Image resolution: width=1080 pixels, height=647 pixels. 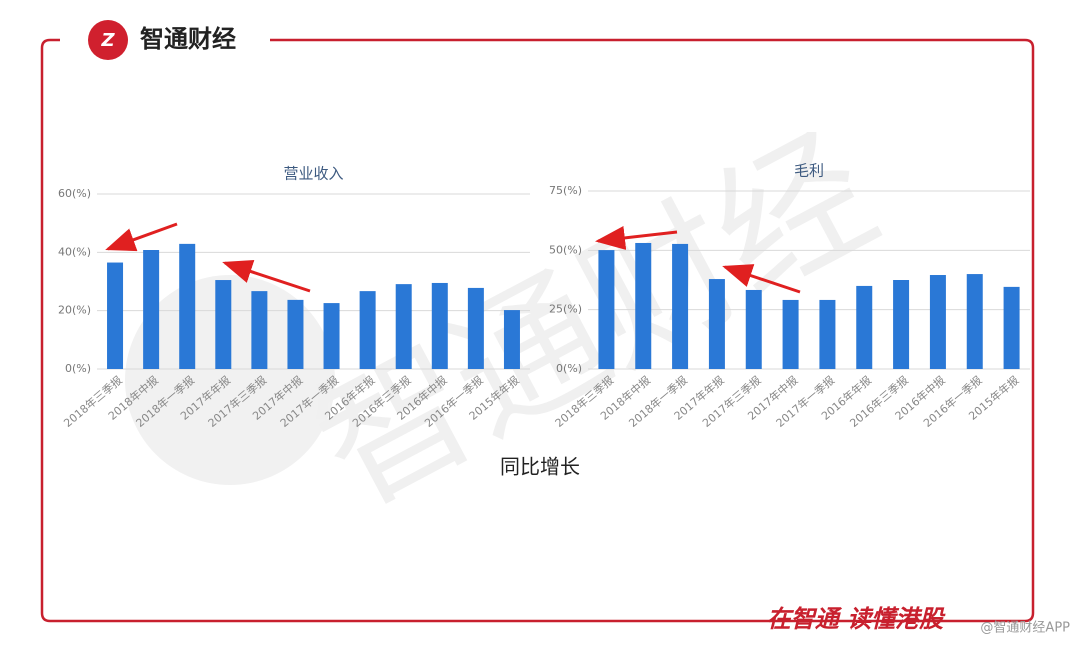 What do you see at coordinates (230, 380) in the screenshot?
I see `watermark-logo` at bounding box center [230, 380].